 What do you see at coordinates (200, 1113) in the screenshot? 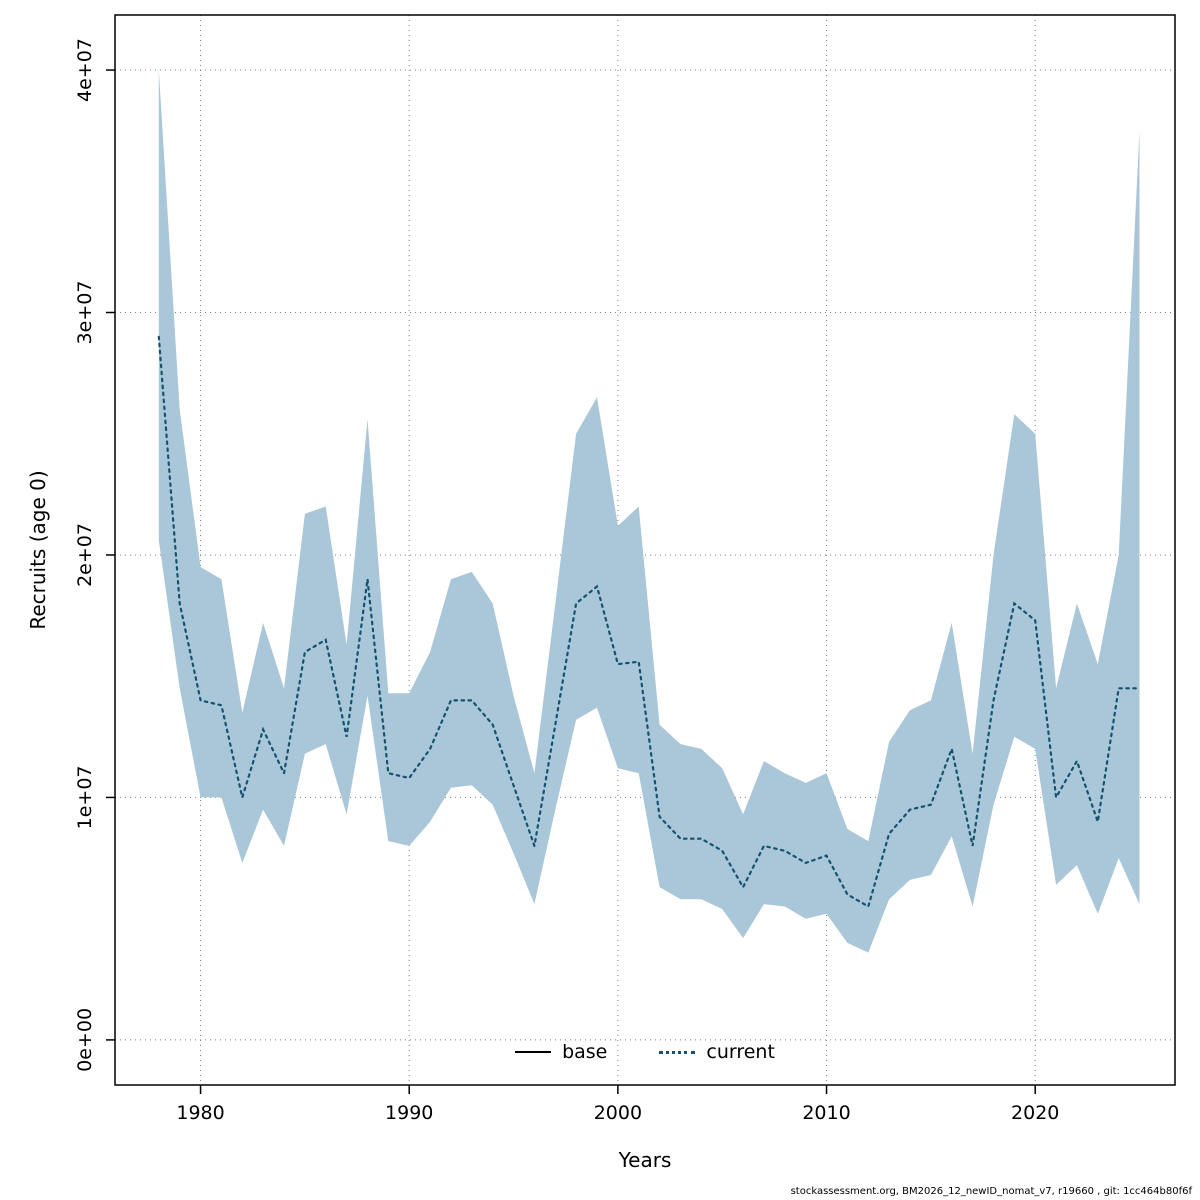
I see `x-tick-label: 1980` at bounding box center [200, 1113].